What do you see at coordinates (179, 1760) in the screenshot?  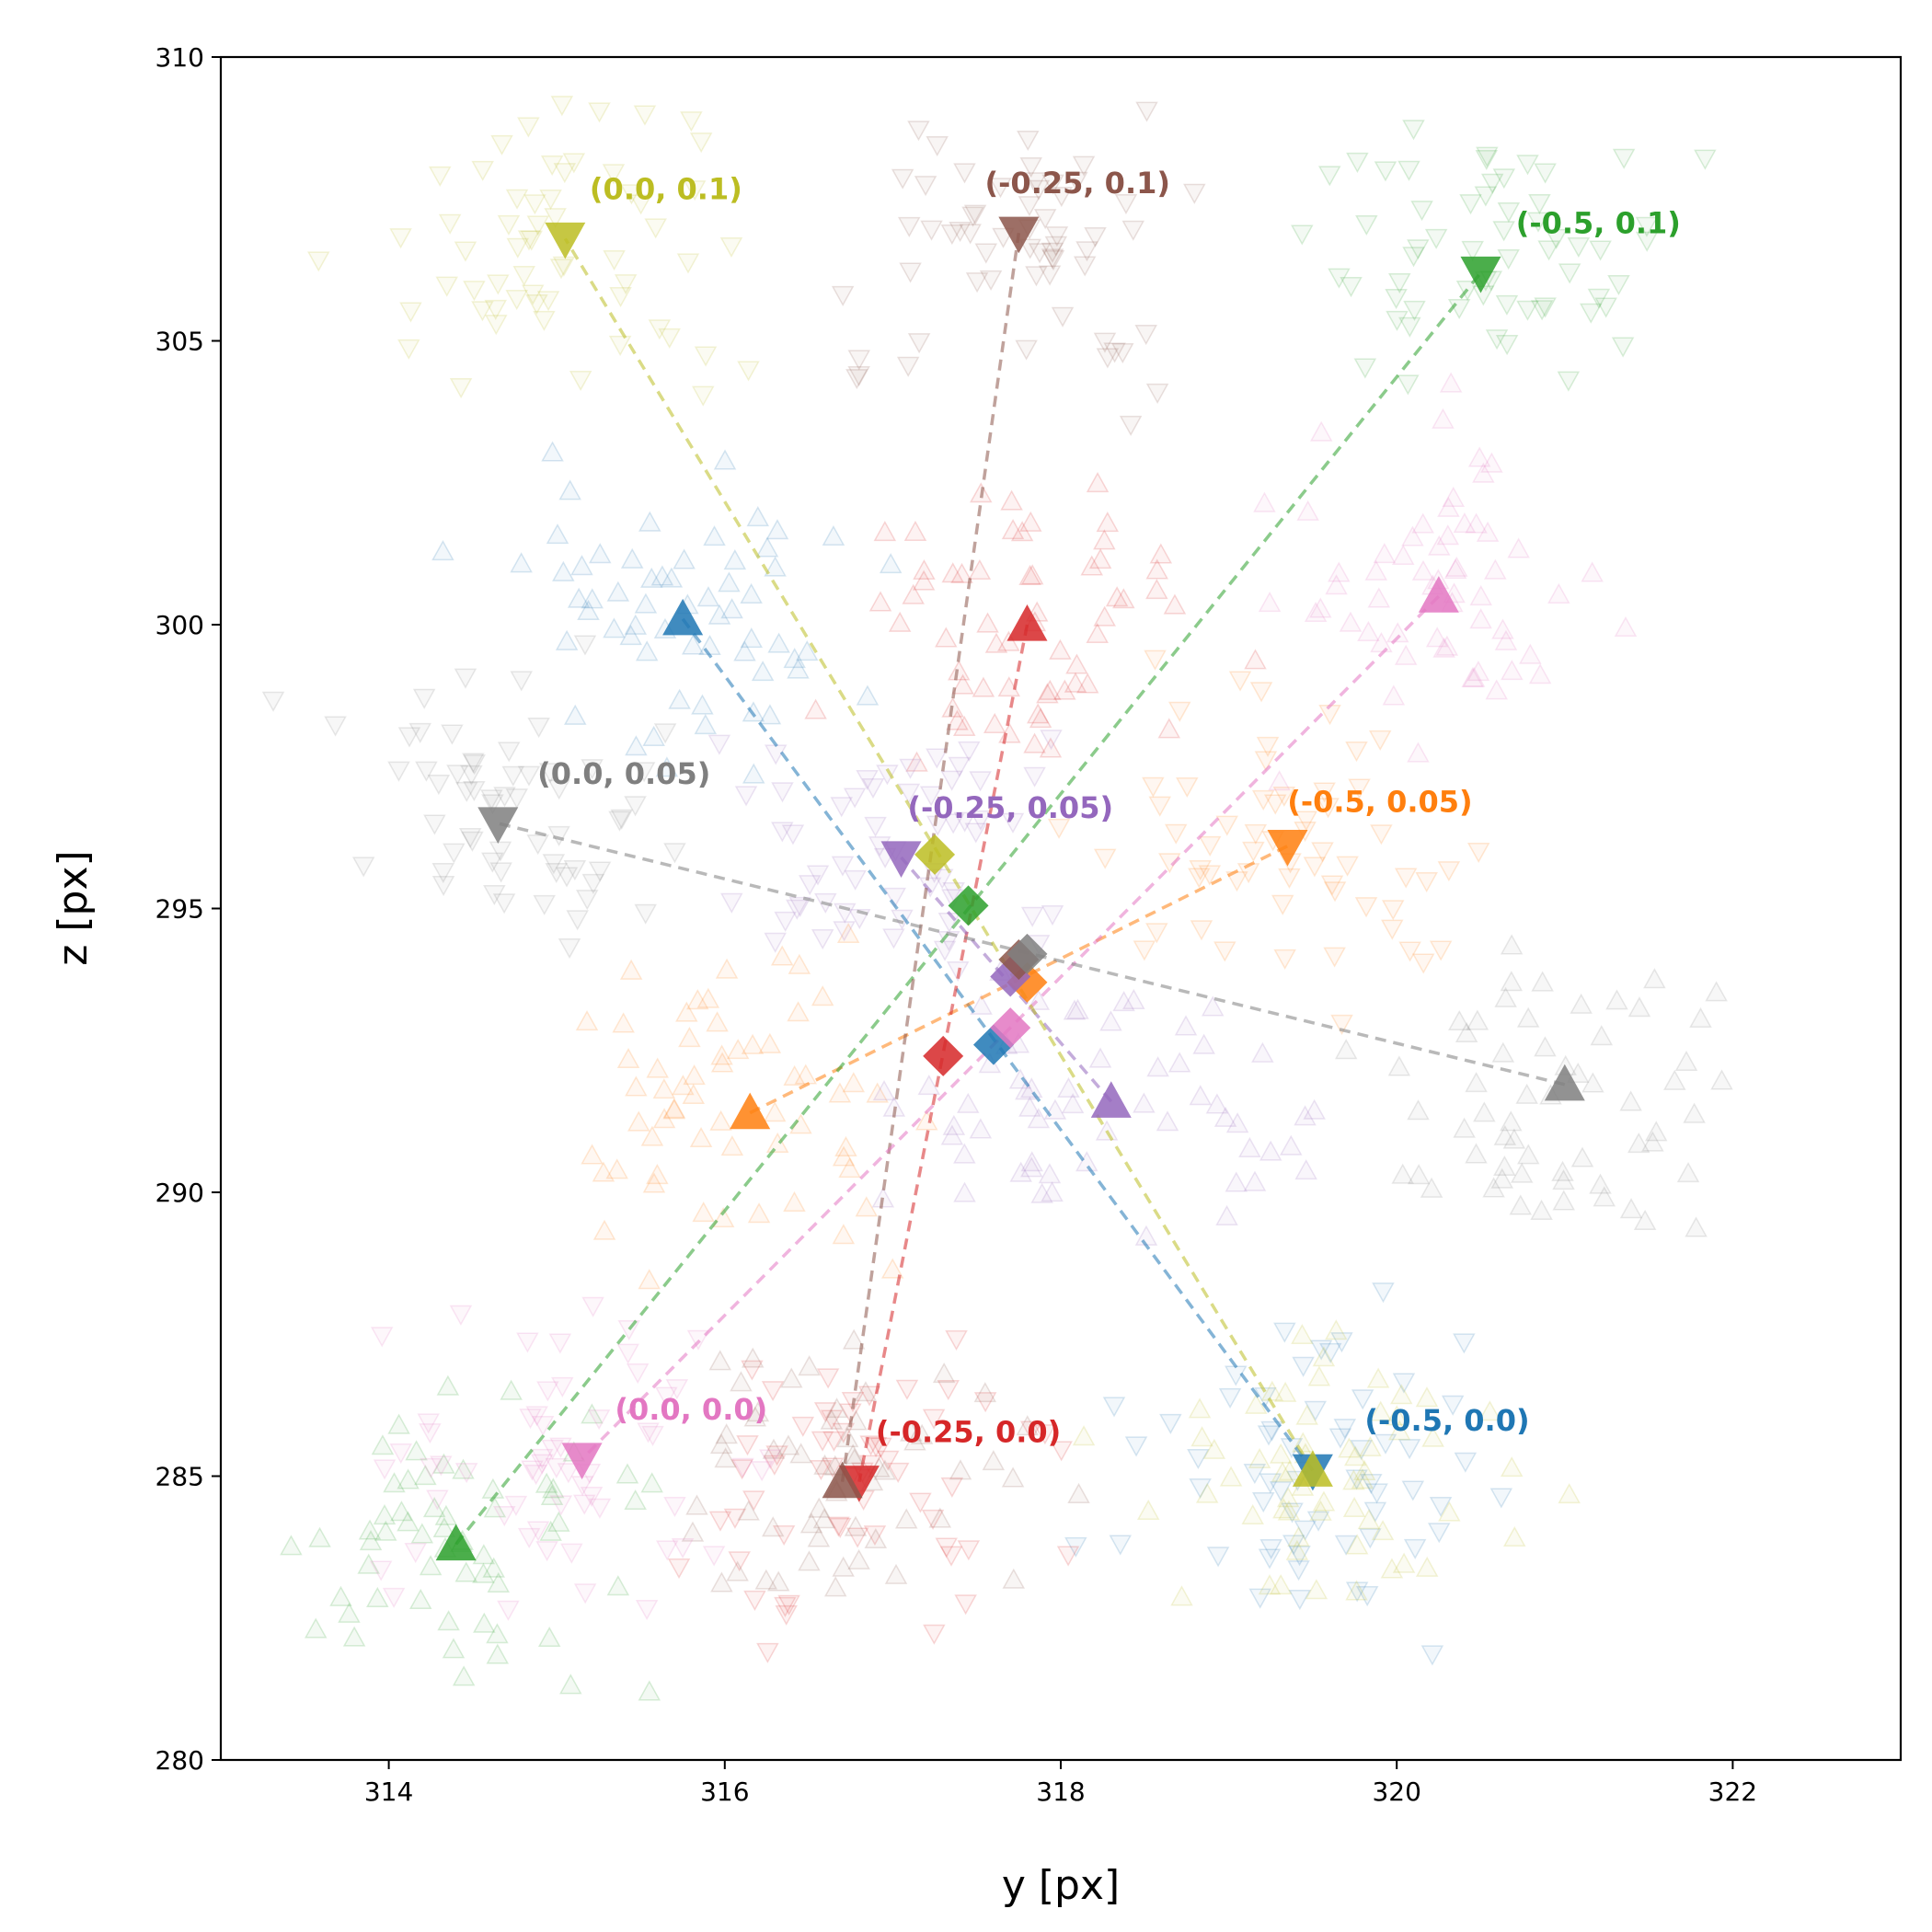 I see `y-tick-label: 280` at bounding box center [179, 1760].